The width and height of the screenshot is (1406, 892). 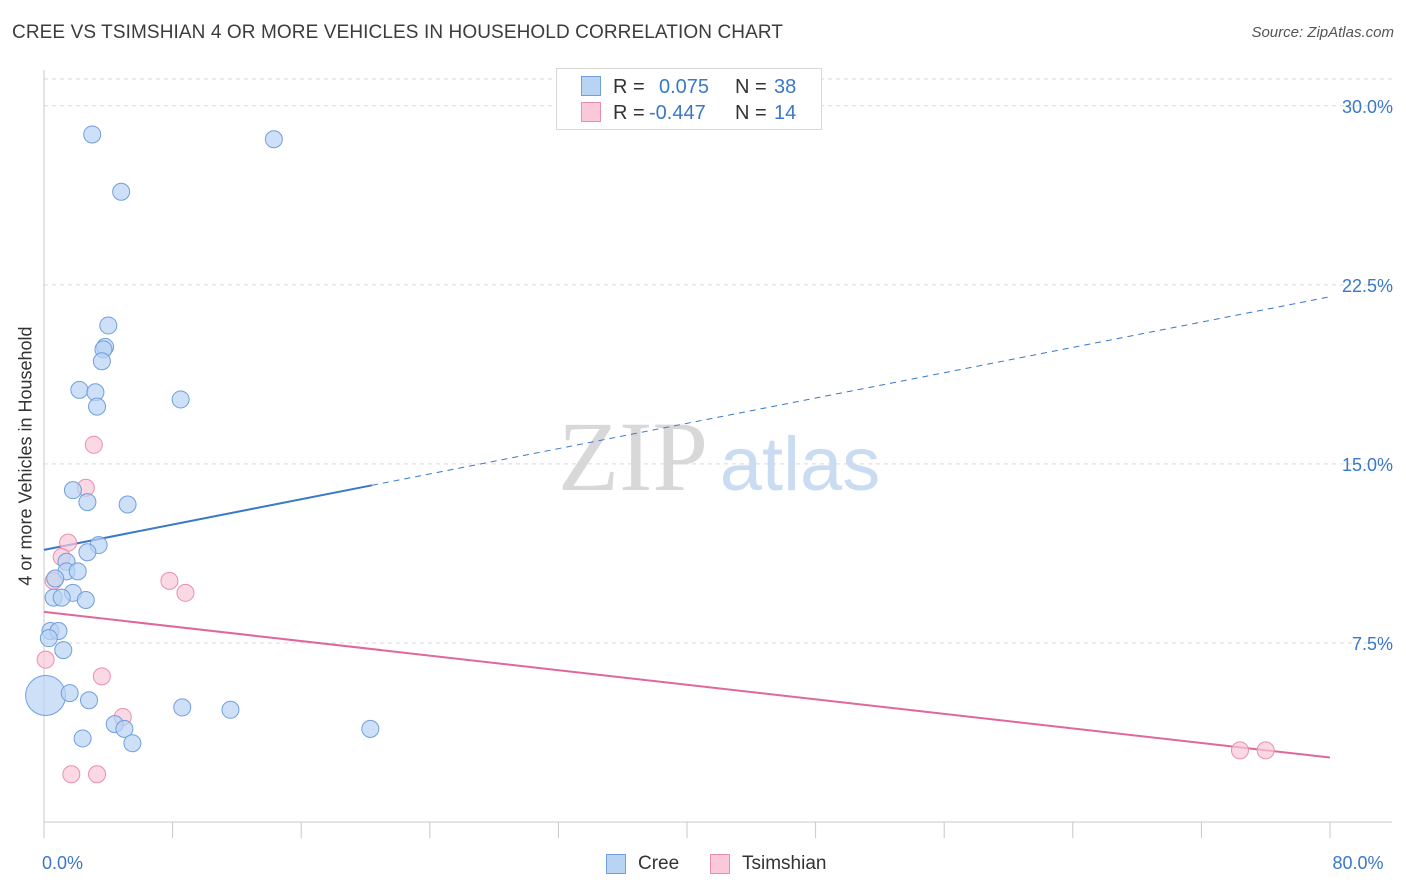 I want to click on legend-row-tsimshian: R = -0.447 N = 14, so click(x=690, y=113).